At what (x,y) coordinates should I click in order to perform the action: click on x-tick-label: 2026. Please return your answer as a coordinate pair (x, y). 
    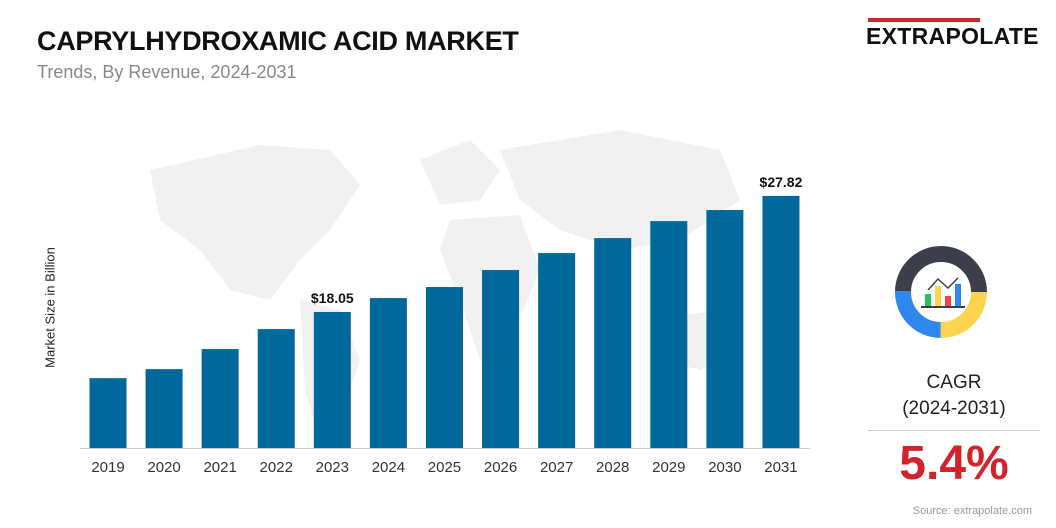
    Looking at the image, I should click on (500, 467).